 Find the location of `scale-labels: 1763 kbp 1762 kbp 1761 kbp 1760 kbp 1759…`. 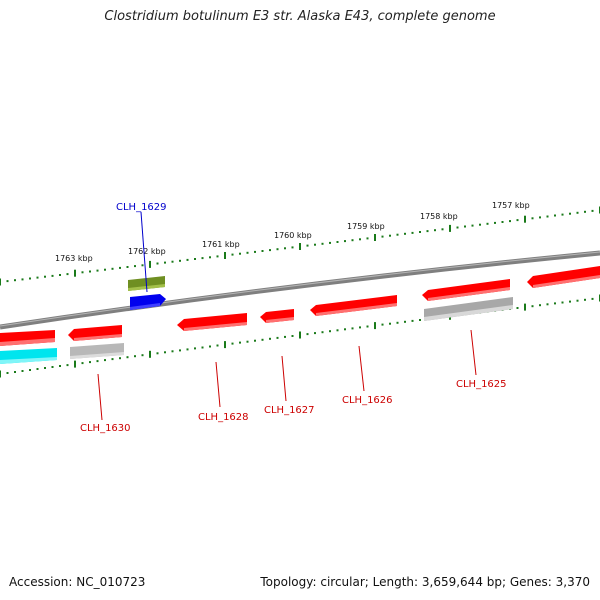

scale-labels: 1763 kbp 1762 kbp 1761 kbp 1760 kbp 1759… is located at coordinates (292, 232).